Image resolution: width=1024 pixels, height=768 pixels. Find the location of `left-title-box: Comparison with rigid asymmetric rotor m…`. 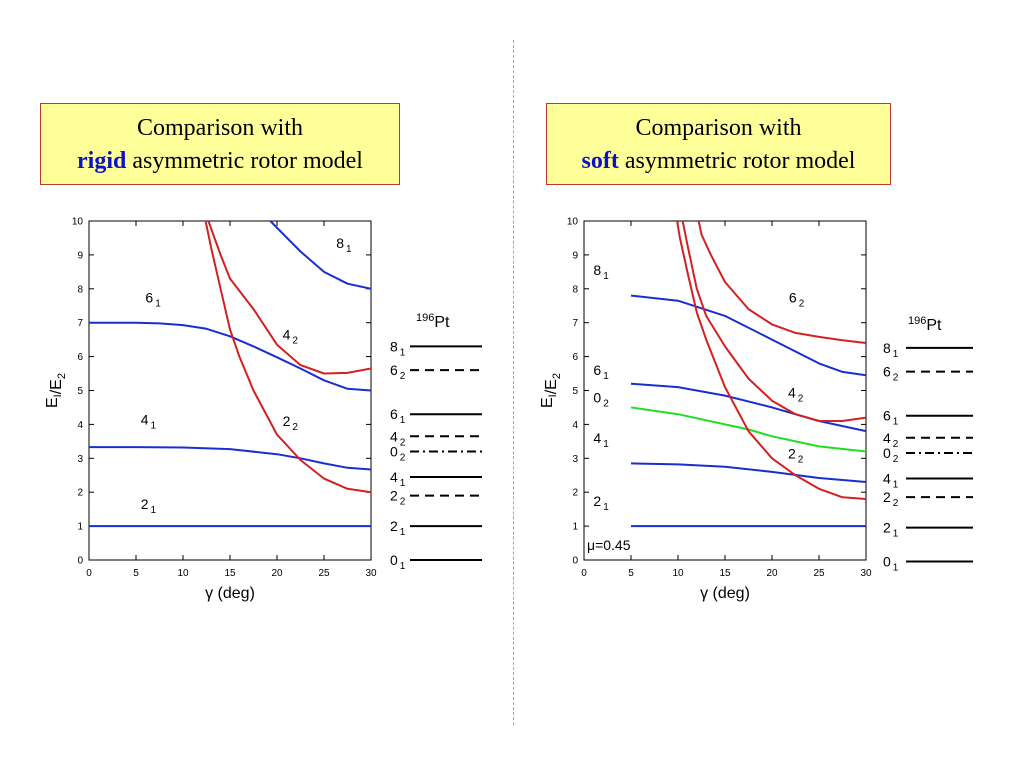

left-title-box: Comparison with rigid asymmetric rotor m… is located at coordinates (220, 144).